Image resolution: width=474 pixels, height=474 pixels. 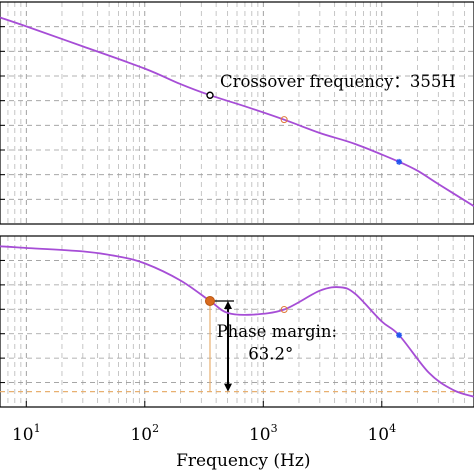 I want to click on x-tick-exponent: 3, so click(x=274, y=428).